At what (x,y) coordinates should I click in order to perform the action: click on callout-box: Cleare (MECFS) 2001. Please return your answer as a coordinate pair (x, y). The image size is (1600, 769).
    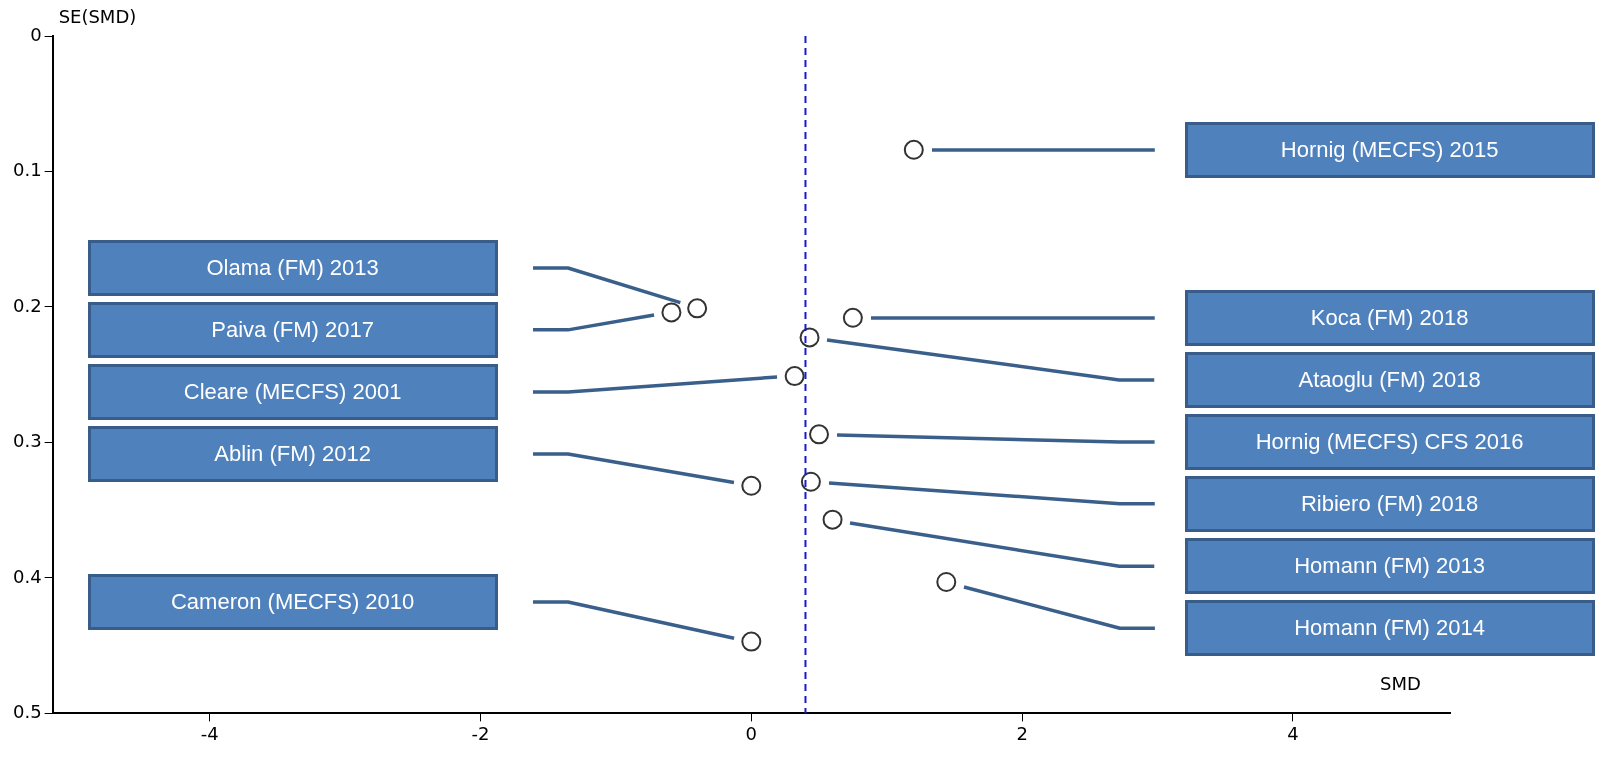
    Looking at the image, I should click on (292, 392).